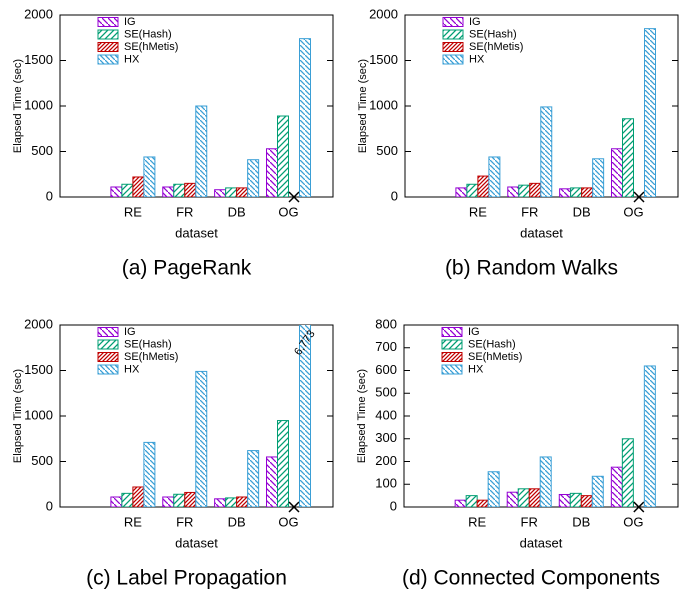 The width and height of the screenshot is (686, 596). What do you see at coordinates (541, 542) in the screenshot?
I see `x-axis-label: dataset` at bounding box center [541, 542].